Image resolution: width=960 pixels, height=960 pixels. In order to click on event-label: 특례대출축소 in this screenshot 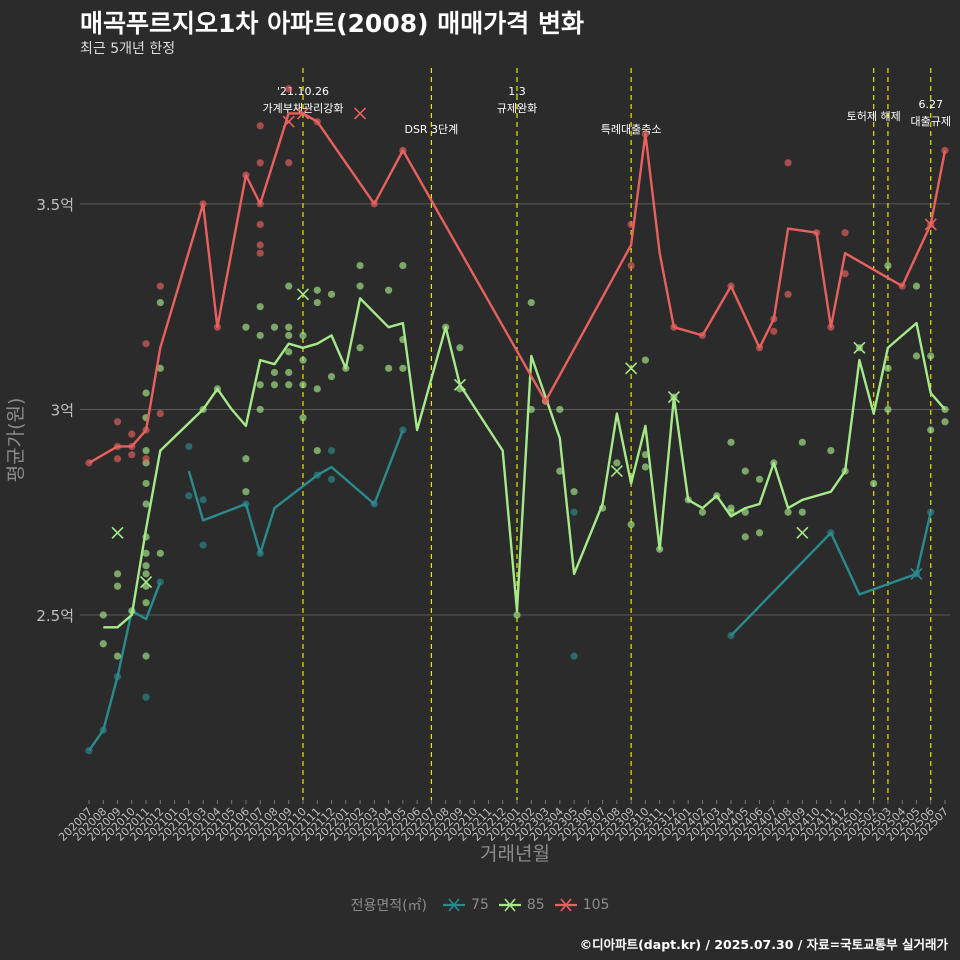, I will do `click(631, 129)`.